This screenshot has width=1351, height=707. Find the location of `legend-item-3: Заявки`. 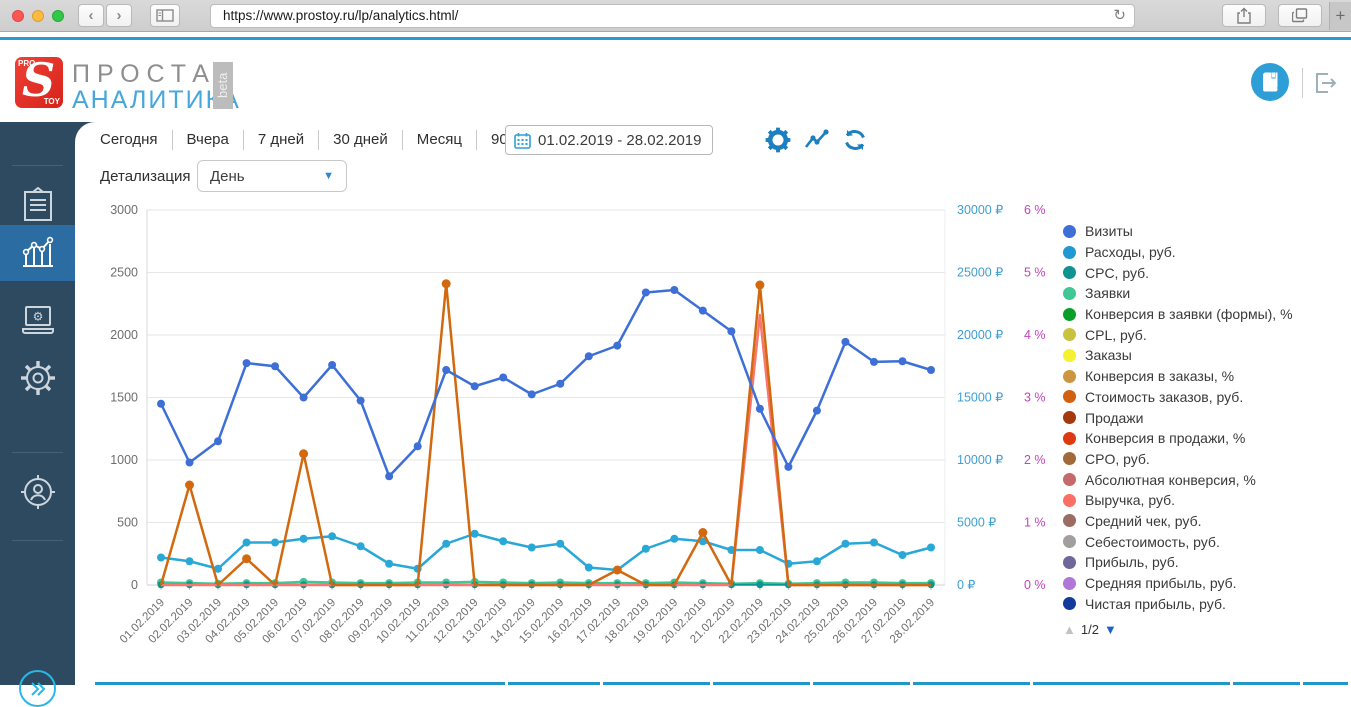

legend-item-3: Заявки is located at coordinates (1205, 293).